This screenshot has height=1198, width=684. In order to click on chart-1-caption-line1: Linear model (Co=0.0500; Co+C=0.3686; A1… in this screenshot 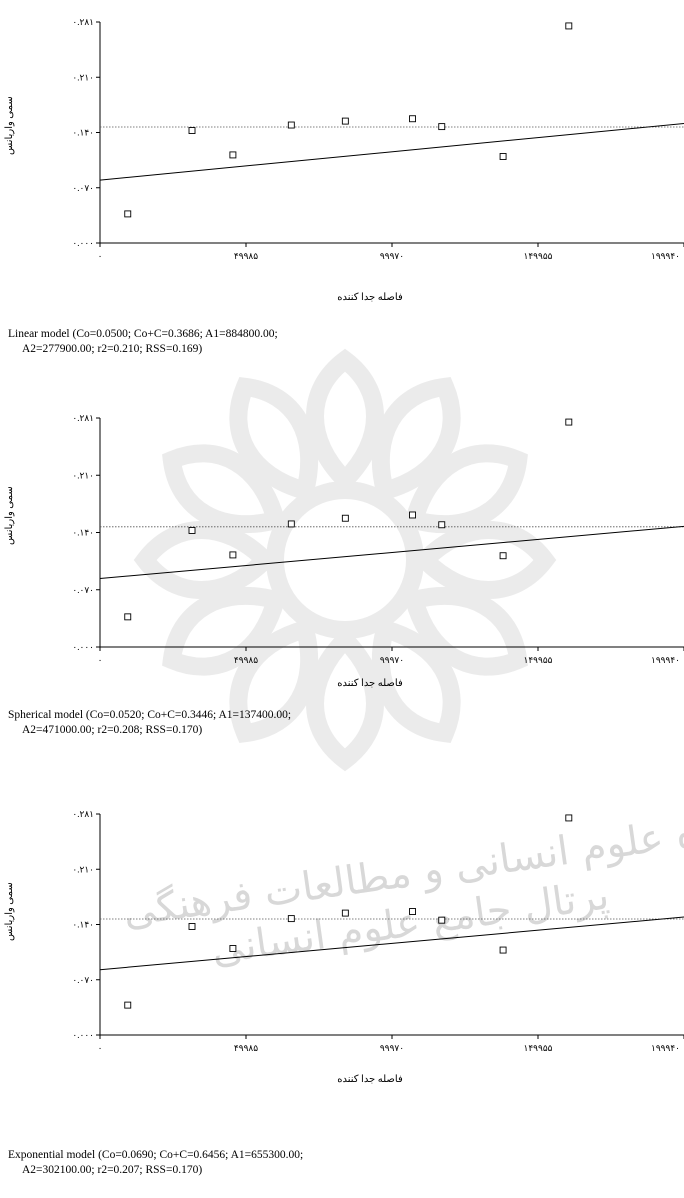, I will do `click(143, 334)`.